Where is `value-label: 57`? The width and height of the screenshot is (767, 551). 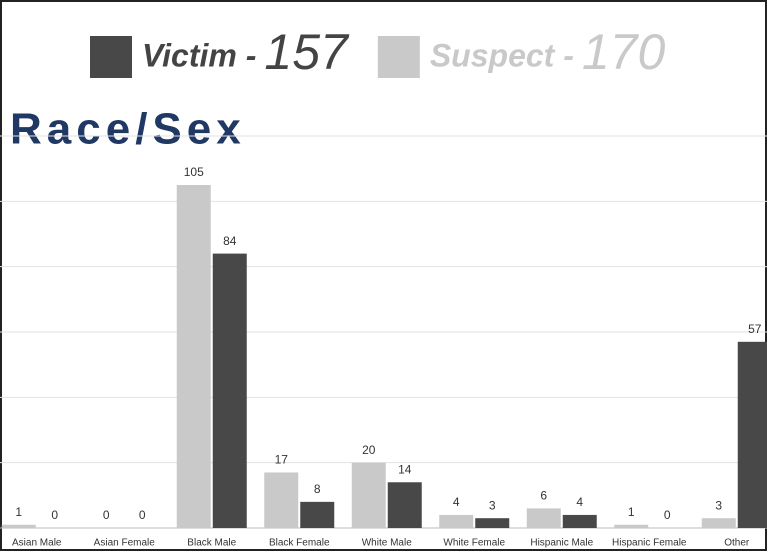
value-label: 57 is located at coordinates (755, 329).